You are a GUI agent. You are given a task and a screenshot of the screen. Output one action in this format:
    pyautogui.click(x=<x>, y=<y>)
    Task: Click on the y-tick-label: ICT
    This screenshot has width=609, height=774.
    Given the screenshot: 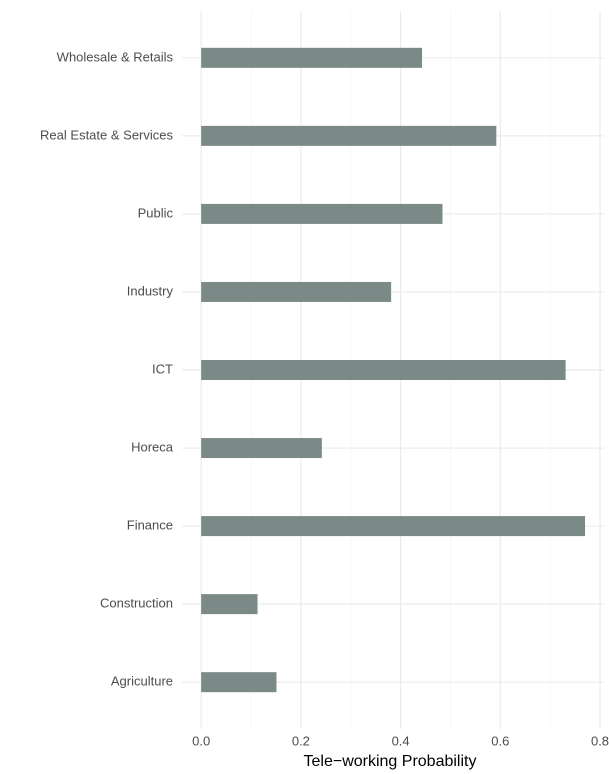 What is the action you would take?
    pyautogui.click(x=162, y=368)
    